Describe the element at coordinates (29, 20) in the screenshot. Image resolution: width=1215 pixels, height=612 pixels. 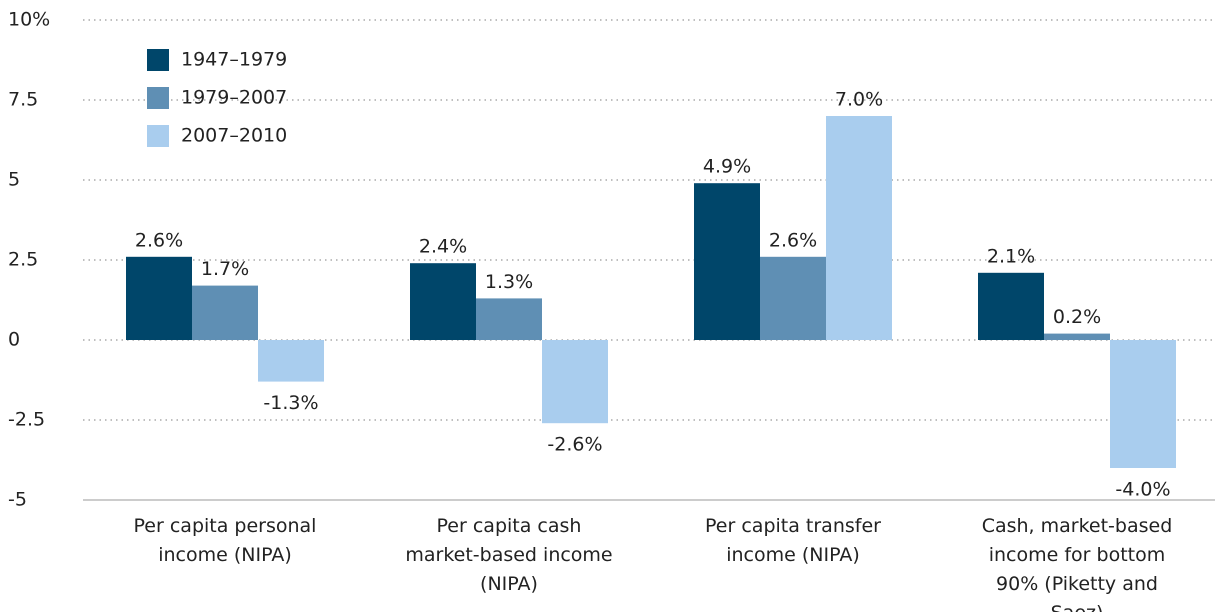
I see `y-tick-label: 10%` at that location.